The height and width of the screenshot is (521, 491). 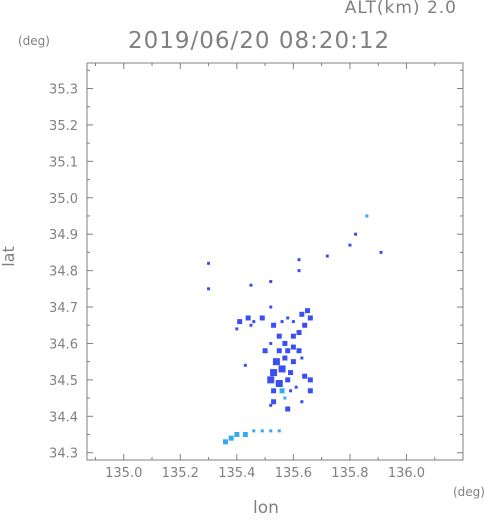 I want to click on y-tick-label: 34.4, so click(x=63, y=417).